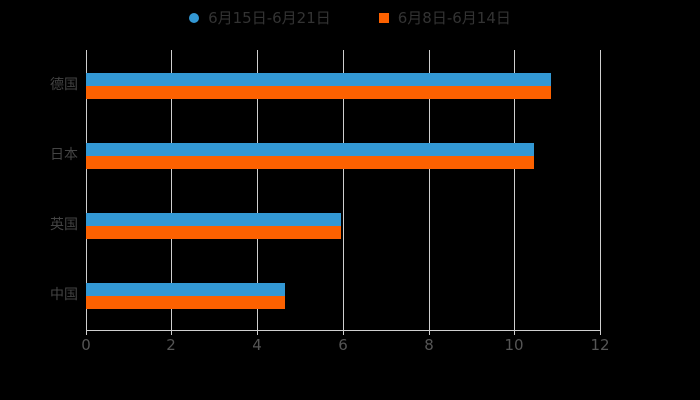 This screenshot has width=700, height=400. I want to click on x-tick-label-4: 4, so click(257, 345).